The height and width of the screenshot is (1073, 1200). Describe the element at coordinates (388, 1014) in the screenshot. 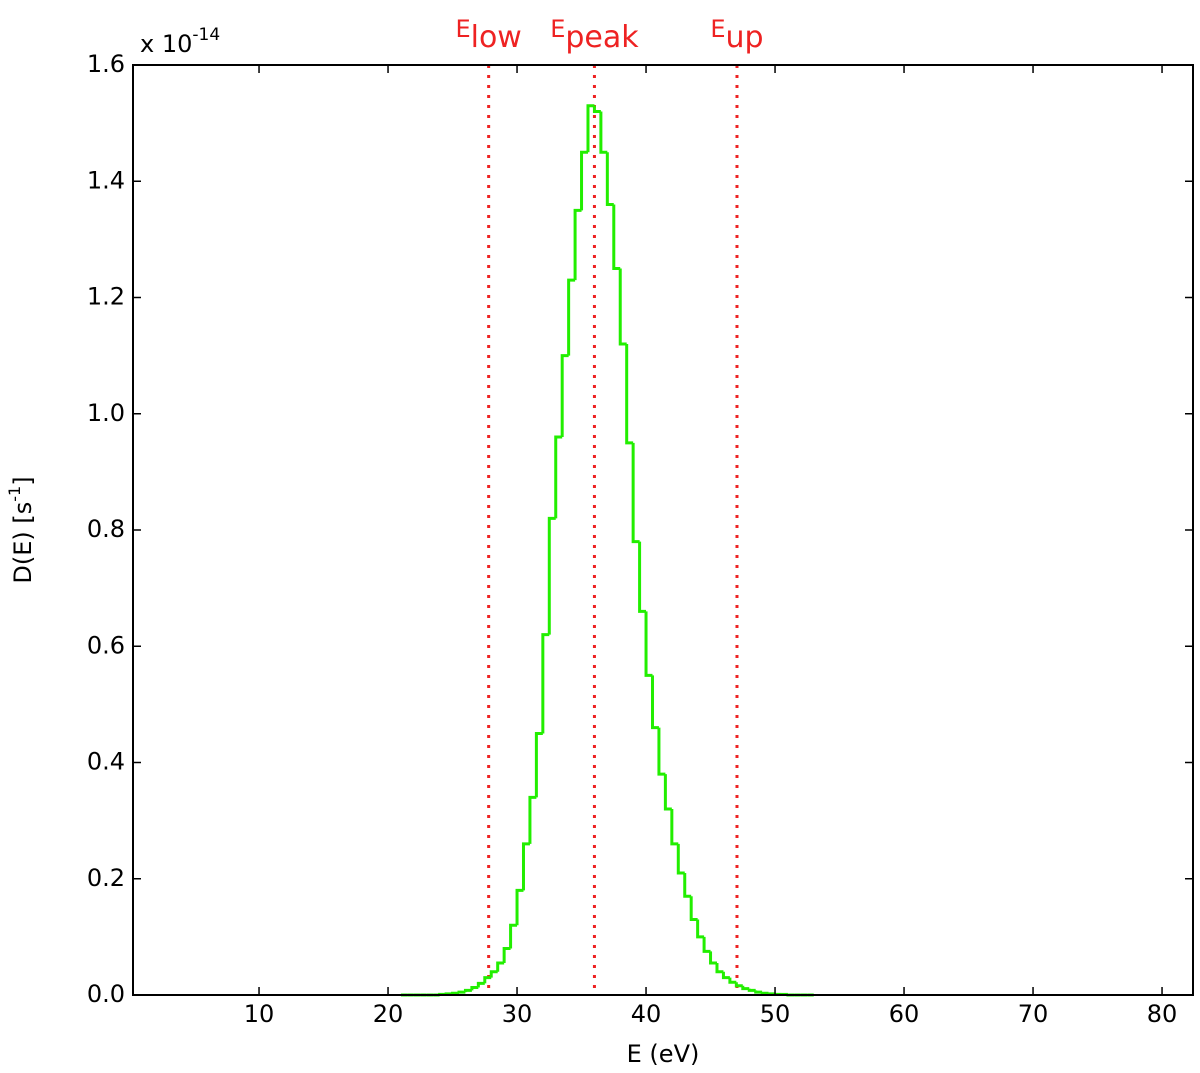

I see `x-tick-label: 20` at that location.